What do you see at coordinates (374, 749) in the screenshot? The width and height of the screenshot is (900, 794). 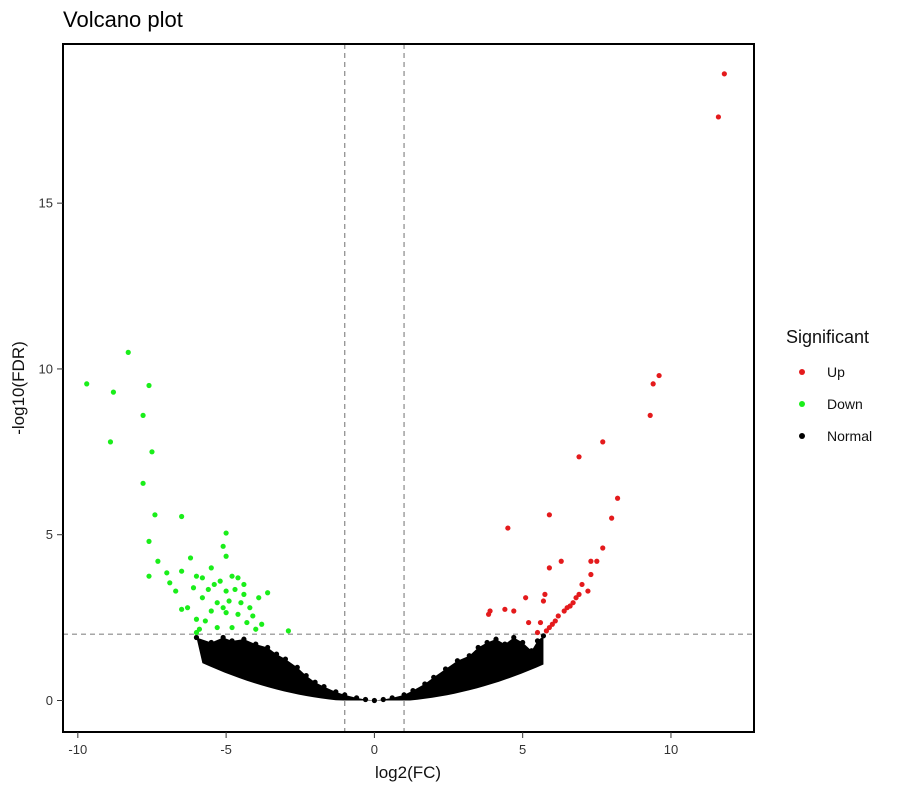 I see `x-tick-label: 0` at bounding box center [374, 749].